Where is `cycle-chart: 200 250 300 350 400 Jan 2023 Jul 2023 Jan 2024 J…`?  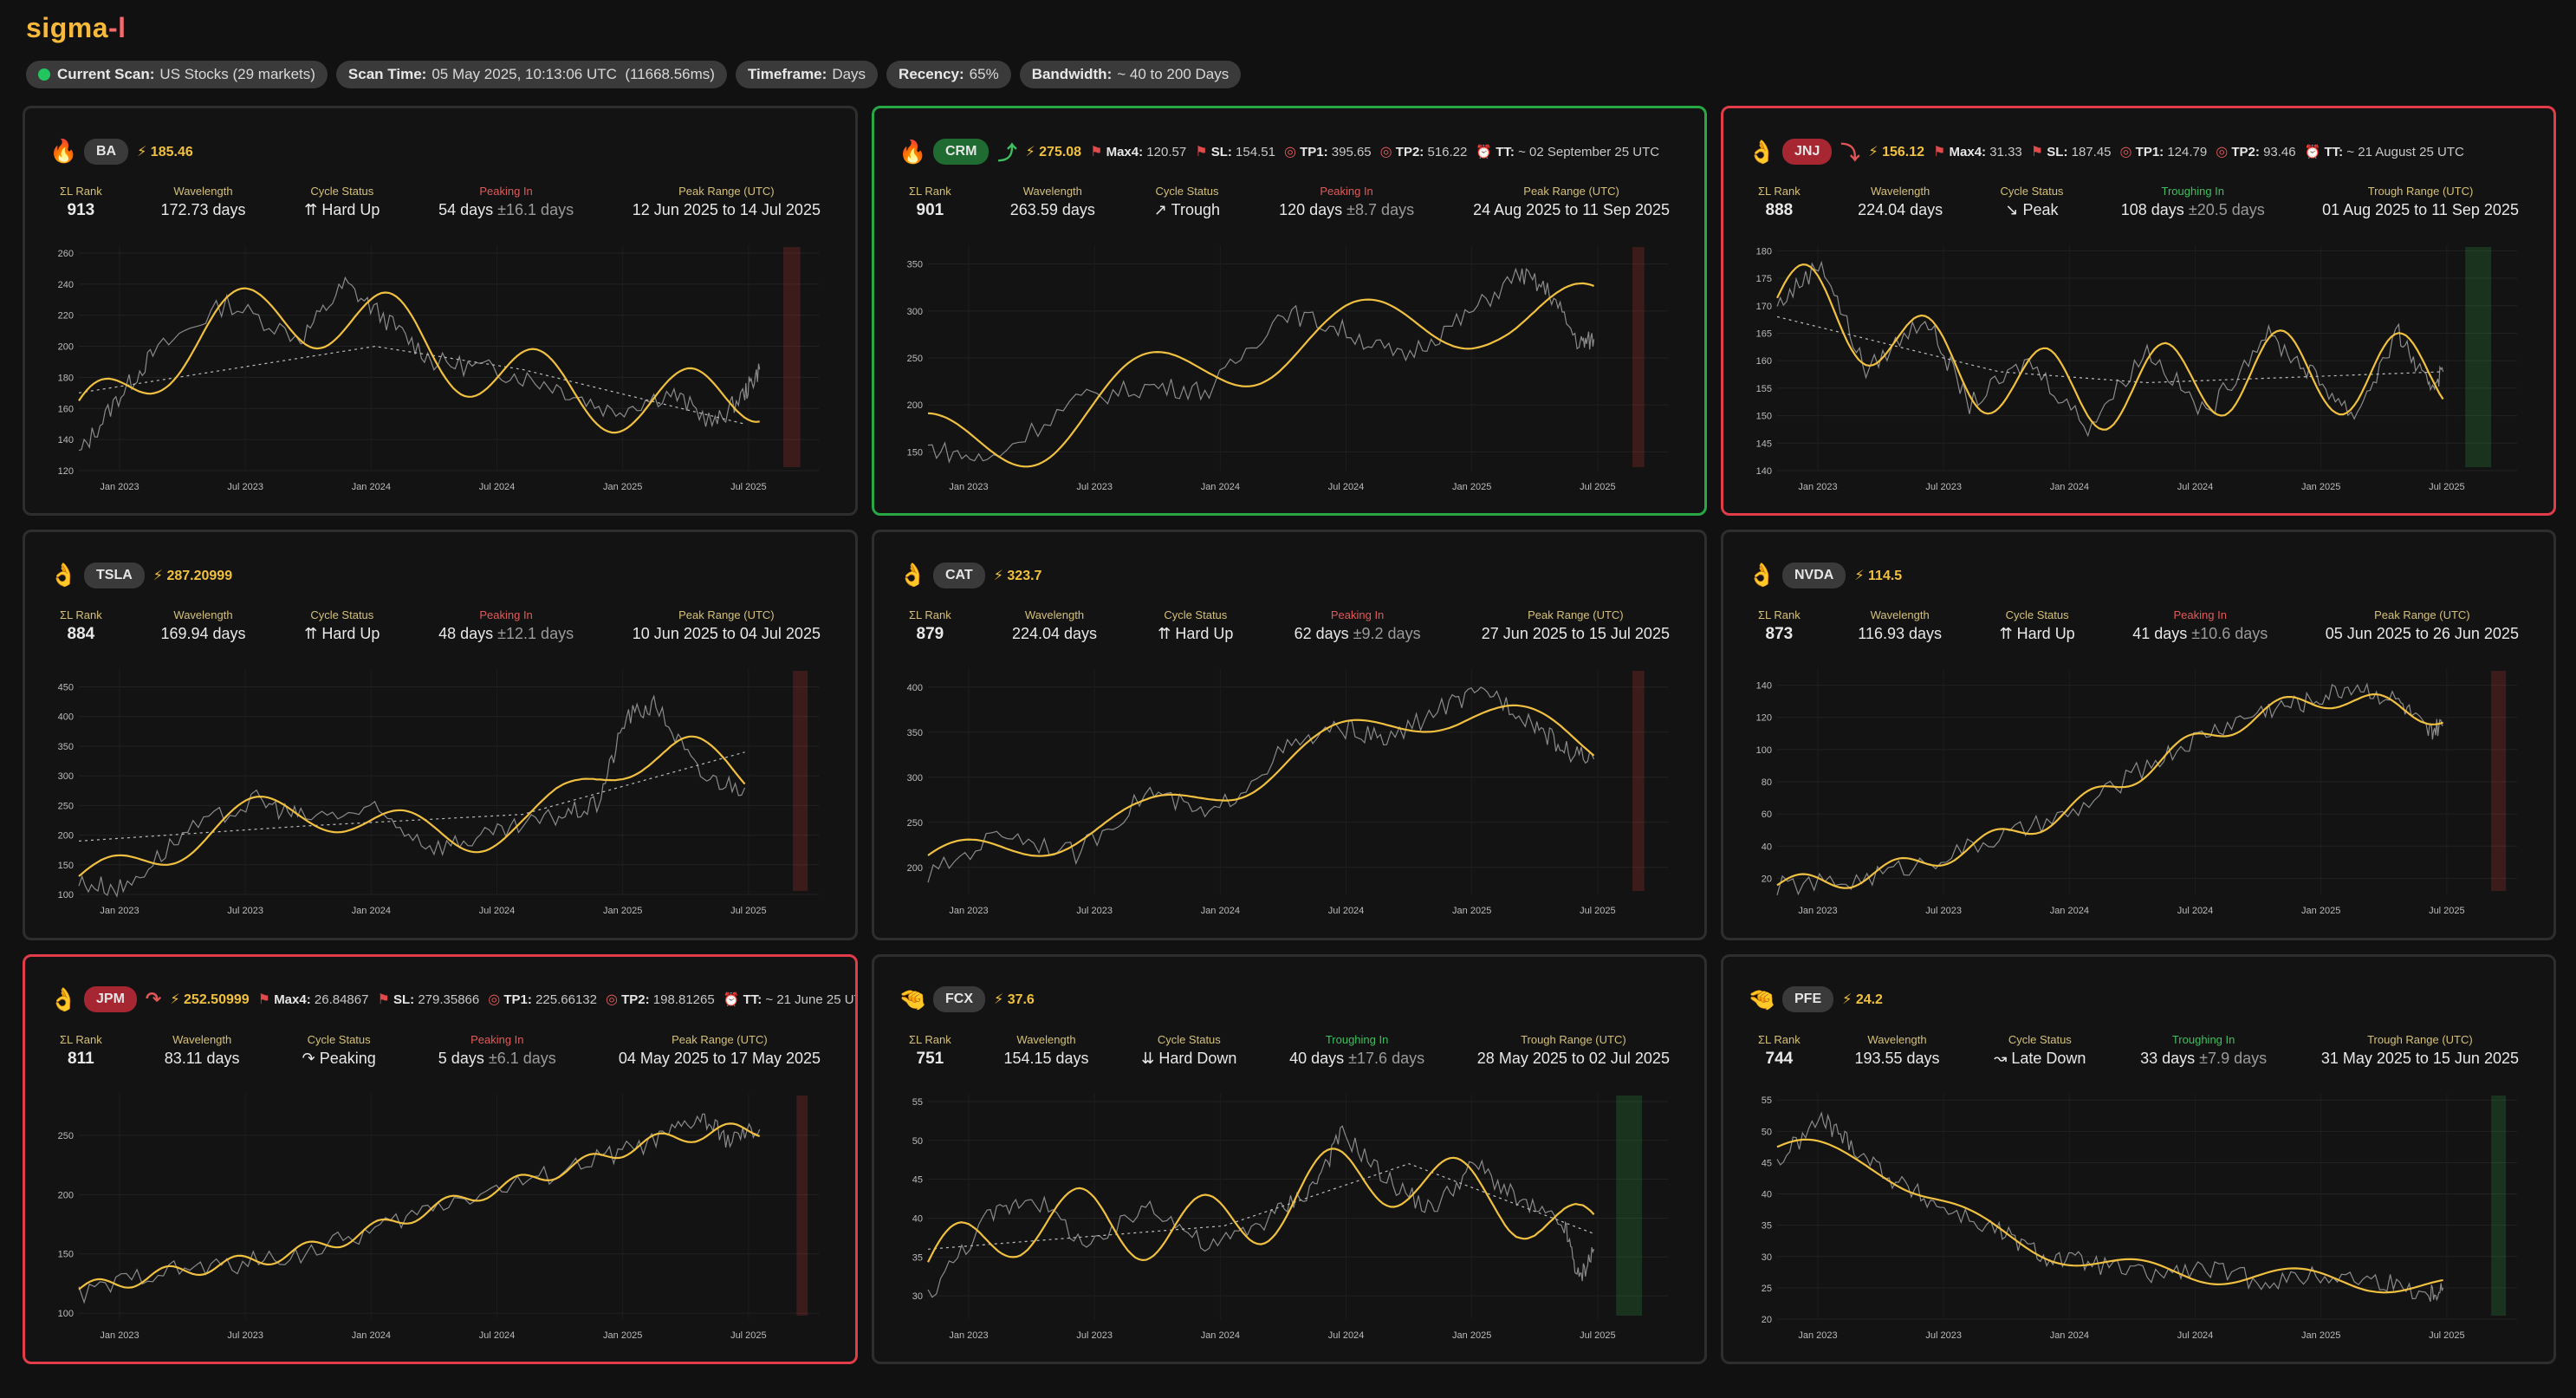 cycle-chart: 200 250 300 350 400 Jan 2023 Jul 2023 Jan 2024 J… is located at coordinates (1293, 796).